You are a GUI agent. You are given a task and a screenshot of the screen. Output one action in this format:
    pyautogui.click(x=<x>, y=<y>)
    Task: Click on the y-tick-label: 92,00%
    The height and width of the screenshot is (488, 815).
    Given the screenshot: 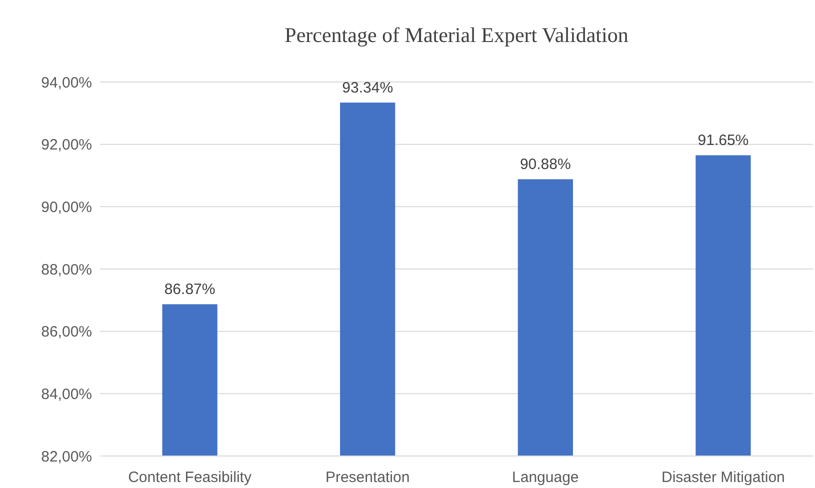 What is the action you would take?
    pyautogui.click(x=66, y=145)
    